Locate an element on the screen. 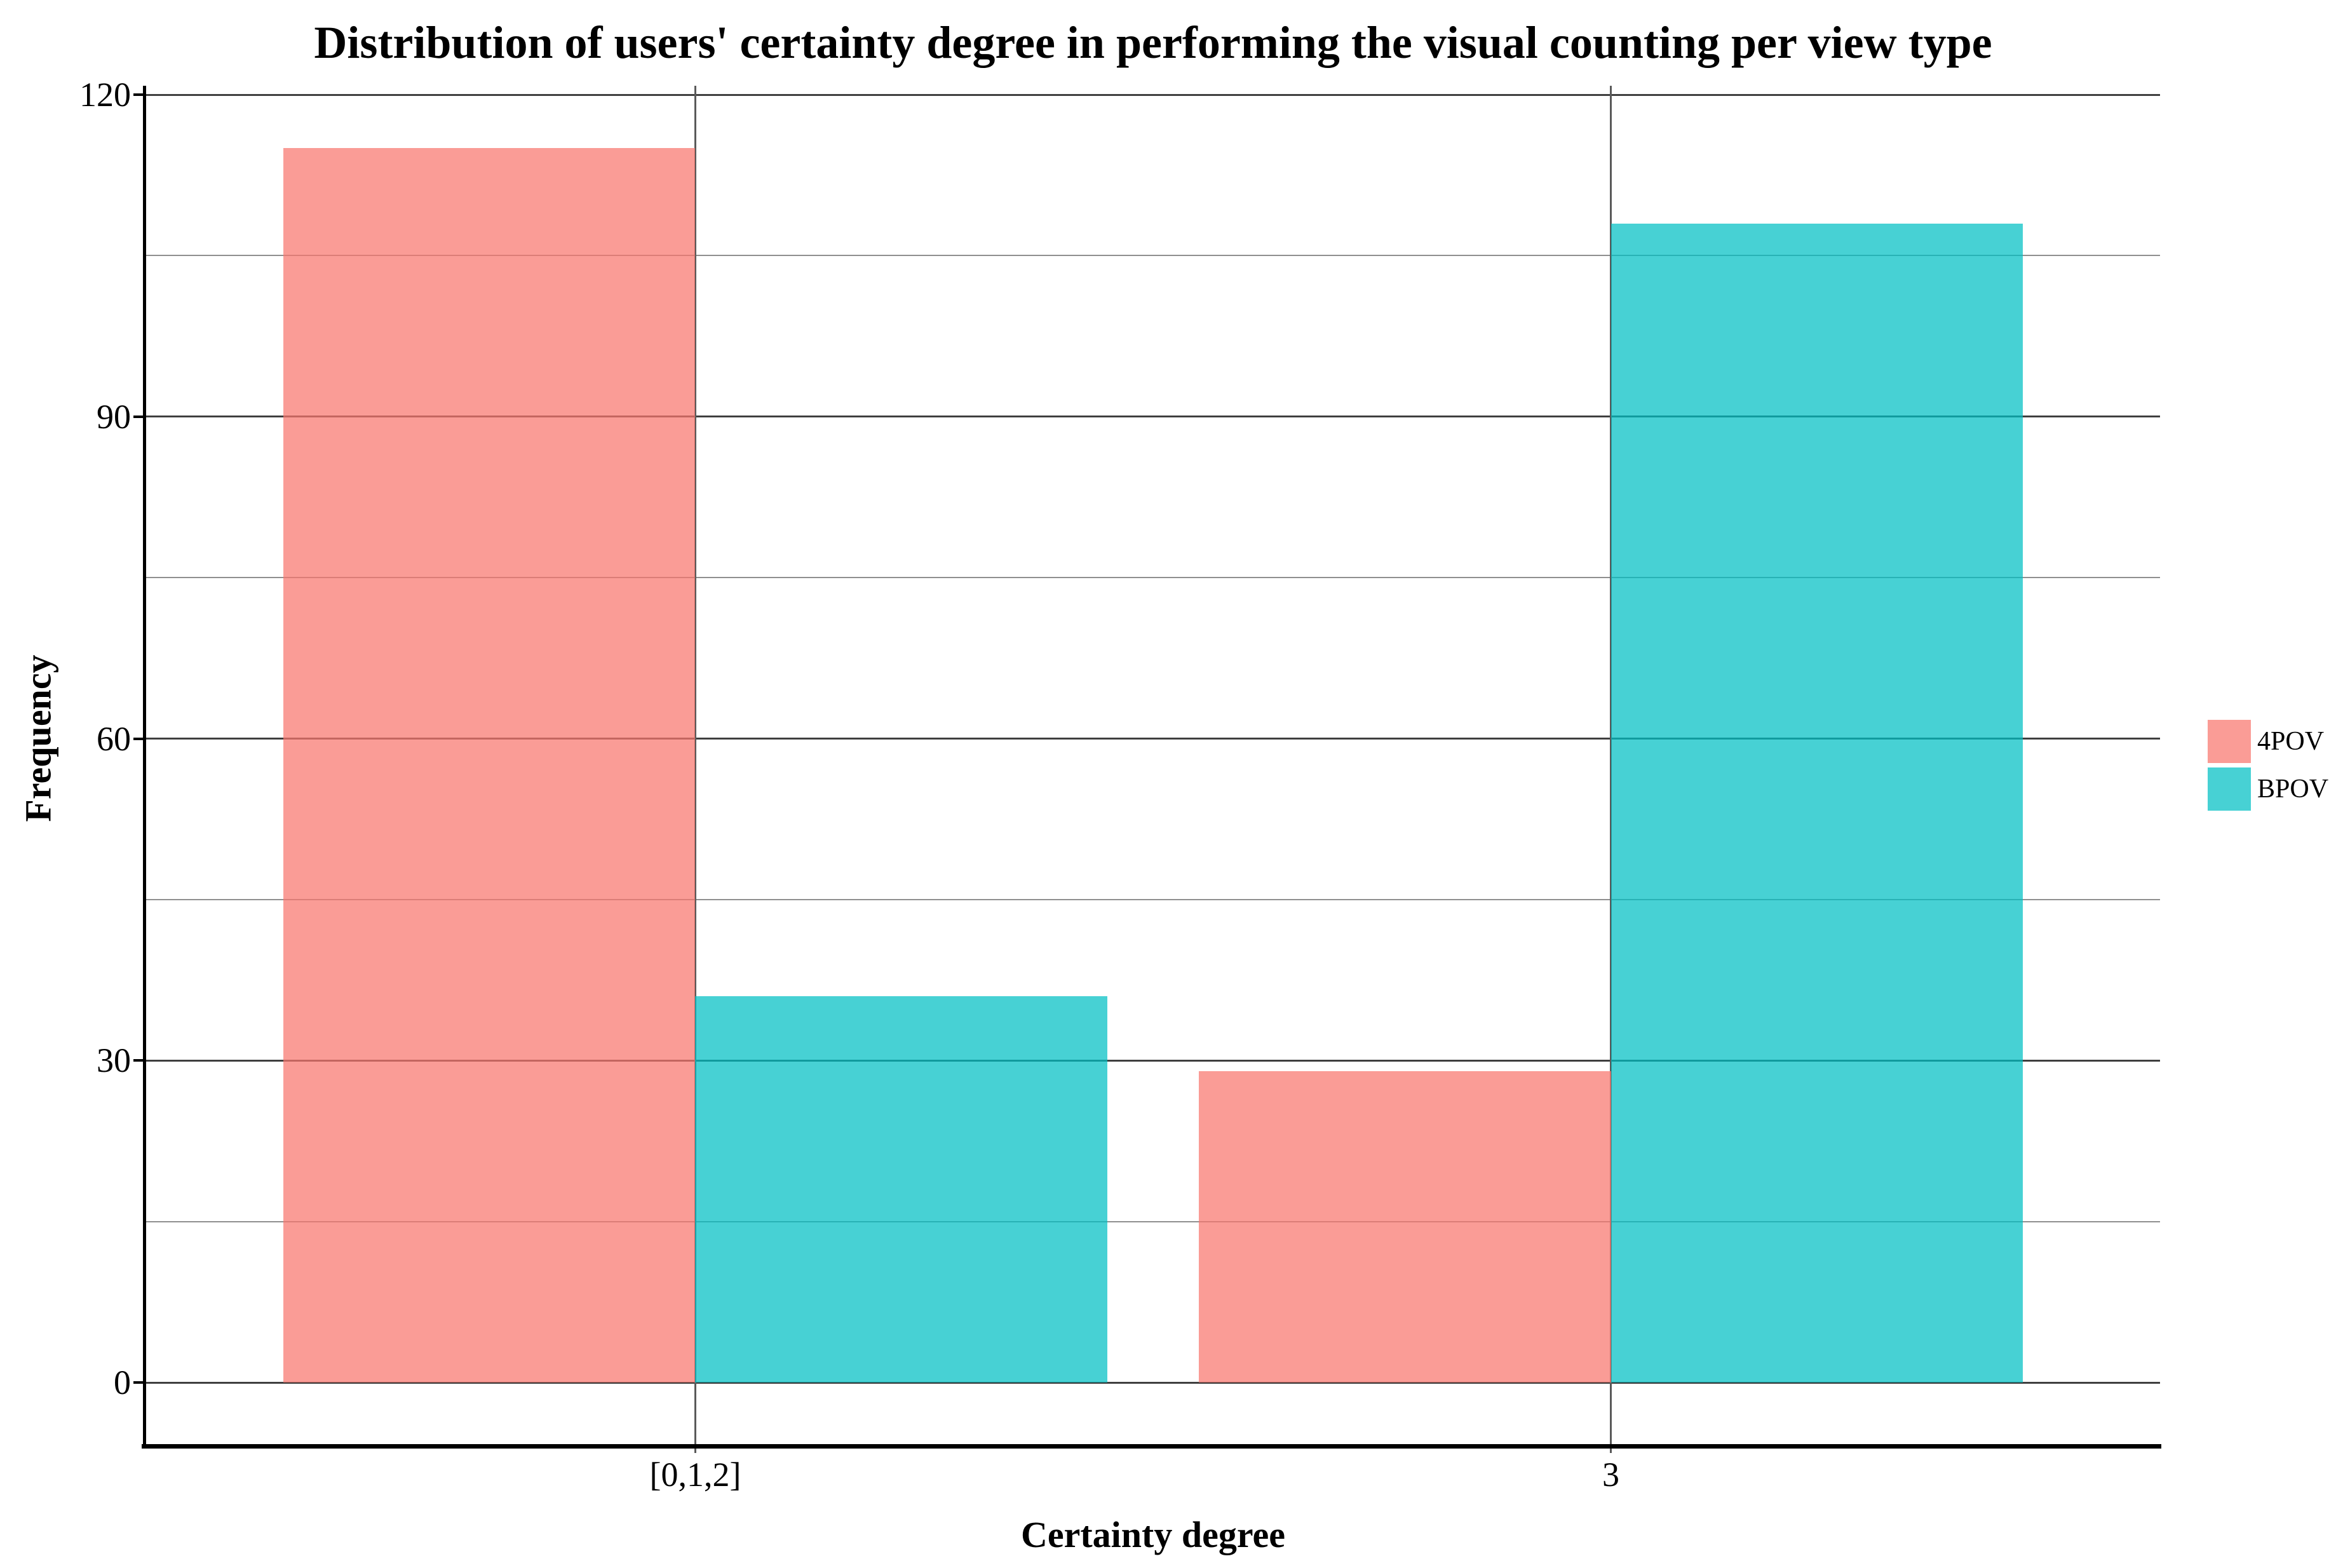 The width and height of the screenshot is (2343, 1568). legend: 4POV BPOV is located at coordinates (2268, 767).